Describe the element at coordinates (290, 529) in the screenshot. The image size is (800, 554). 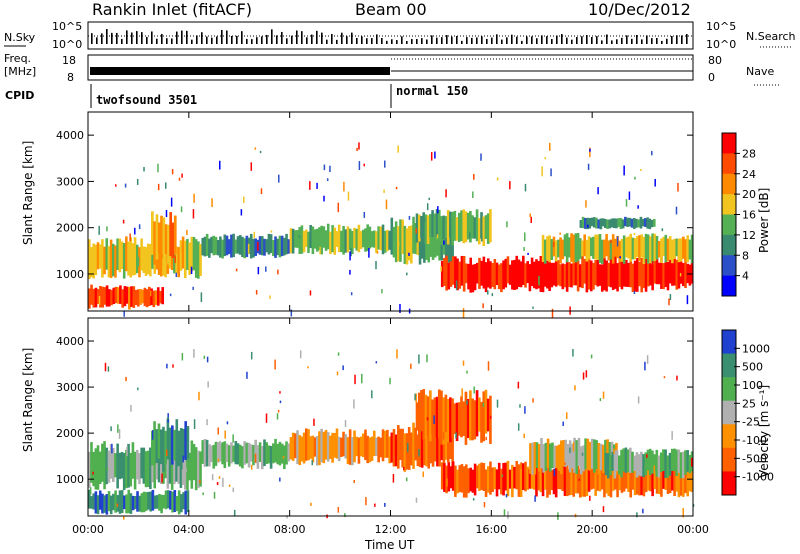
I see `x-tick-label: 08:00` at that location.